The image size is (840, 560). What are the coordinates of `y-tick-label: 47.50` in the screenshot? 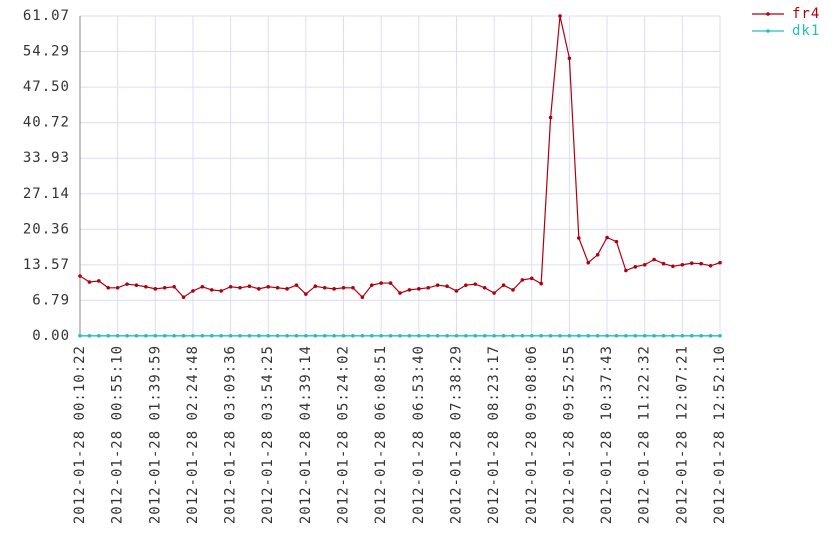 It's located at (46, 87).